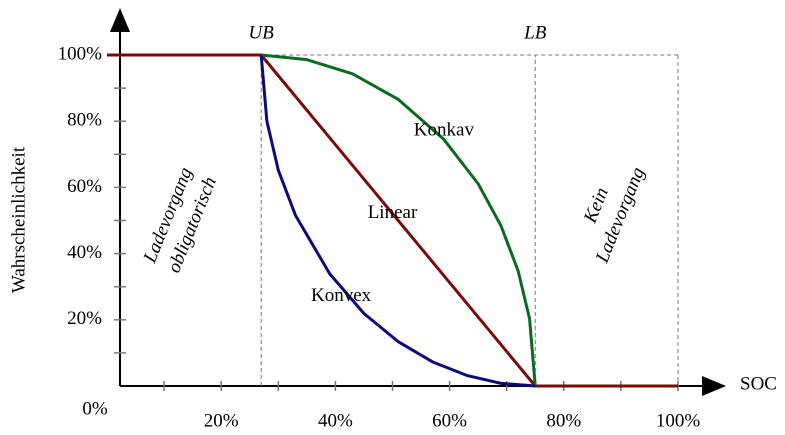 The image size is (785, 435). What do you see at coordinates (18, 219) in the screenshot?
I see `y-axis-label: Wahrscheinlichkeit` at bounding box center [18, 219].